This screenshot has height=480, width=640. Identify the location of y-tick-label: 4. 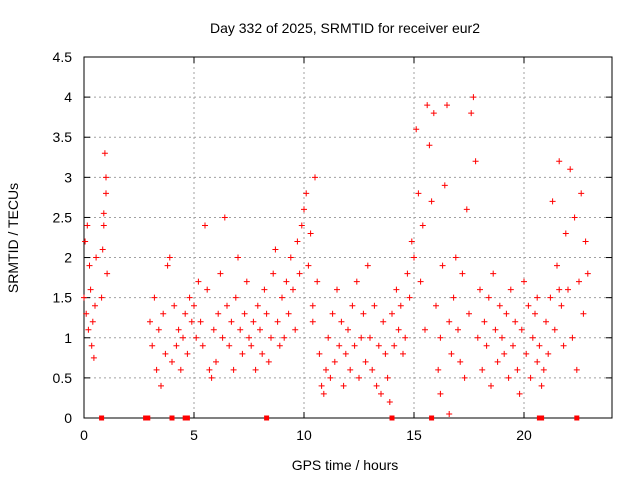
(68, 97).